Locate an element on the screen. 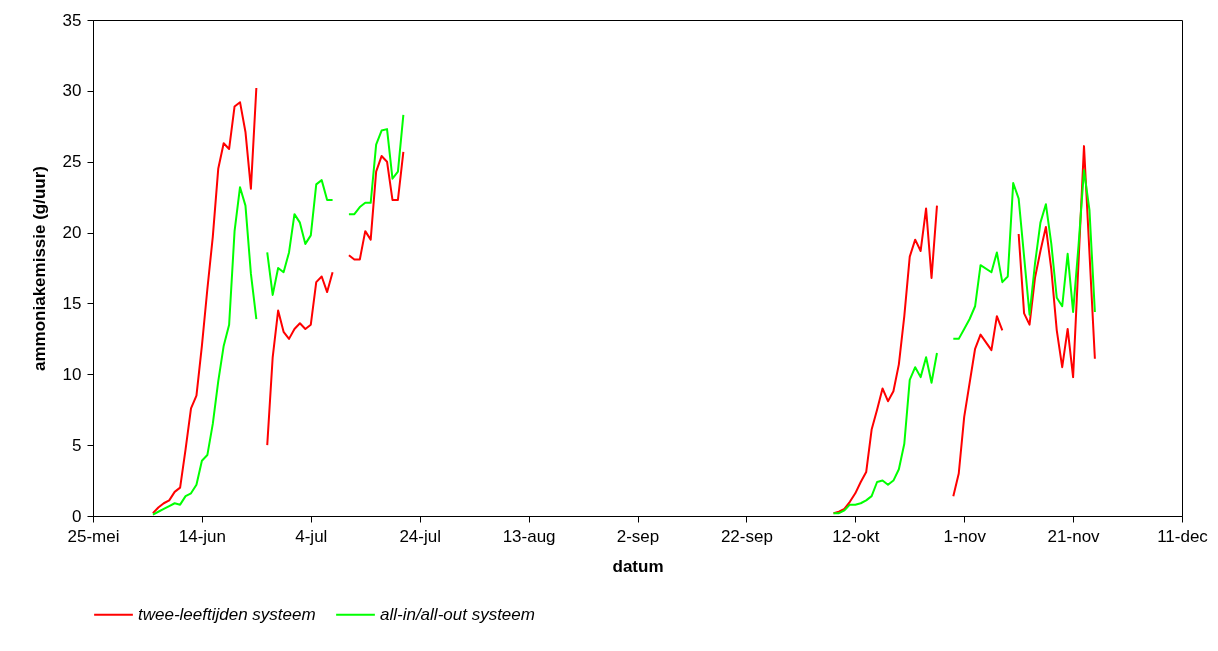  x-tick-label: 14-jun is located at coordinates (202, 536).